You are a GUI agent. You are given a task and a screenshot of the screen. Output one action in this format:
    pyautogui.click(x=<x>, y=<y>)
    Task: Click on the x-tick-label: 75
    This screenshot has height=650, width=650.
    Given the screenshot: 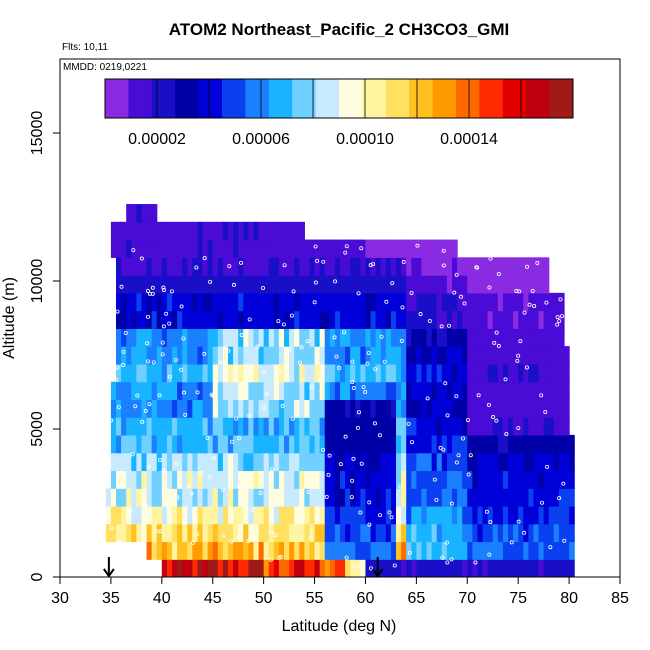 What is the action you would take?
    pyautogui.click(x=518, y=598)
    